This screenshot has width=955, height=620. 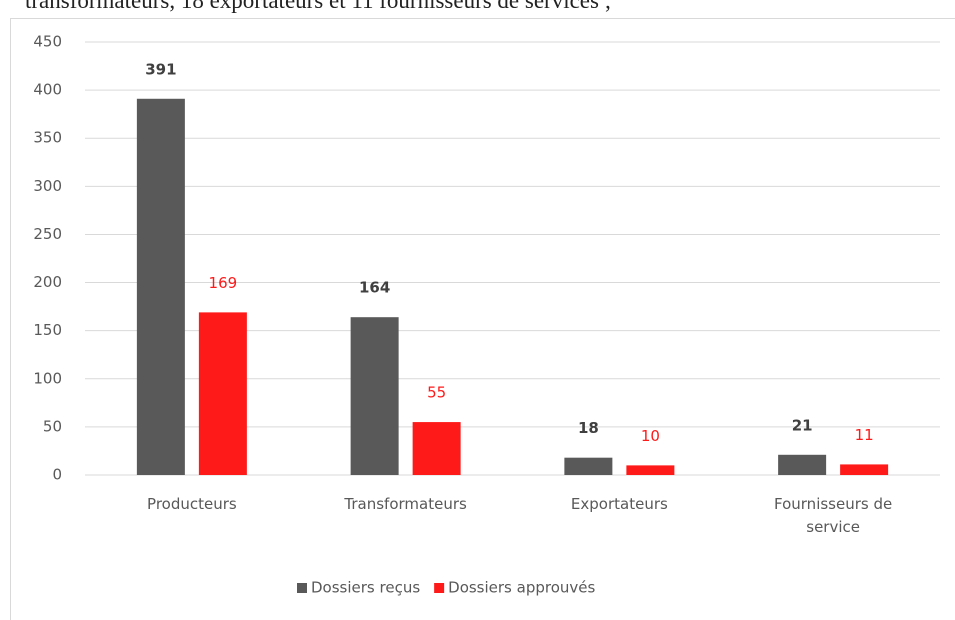 What do you see at coordinates (619, 504) in the screenshot?
I see `x-tick-label: Exportateurs` at bounding box center [619, 504].